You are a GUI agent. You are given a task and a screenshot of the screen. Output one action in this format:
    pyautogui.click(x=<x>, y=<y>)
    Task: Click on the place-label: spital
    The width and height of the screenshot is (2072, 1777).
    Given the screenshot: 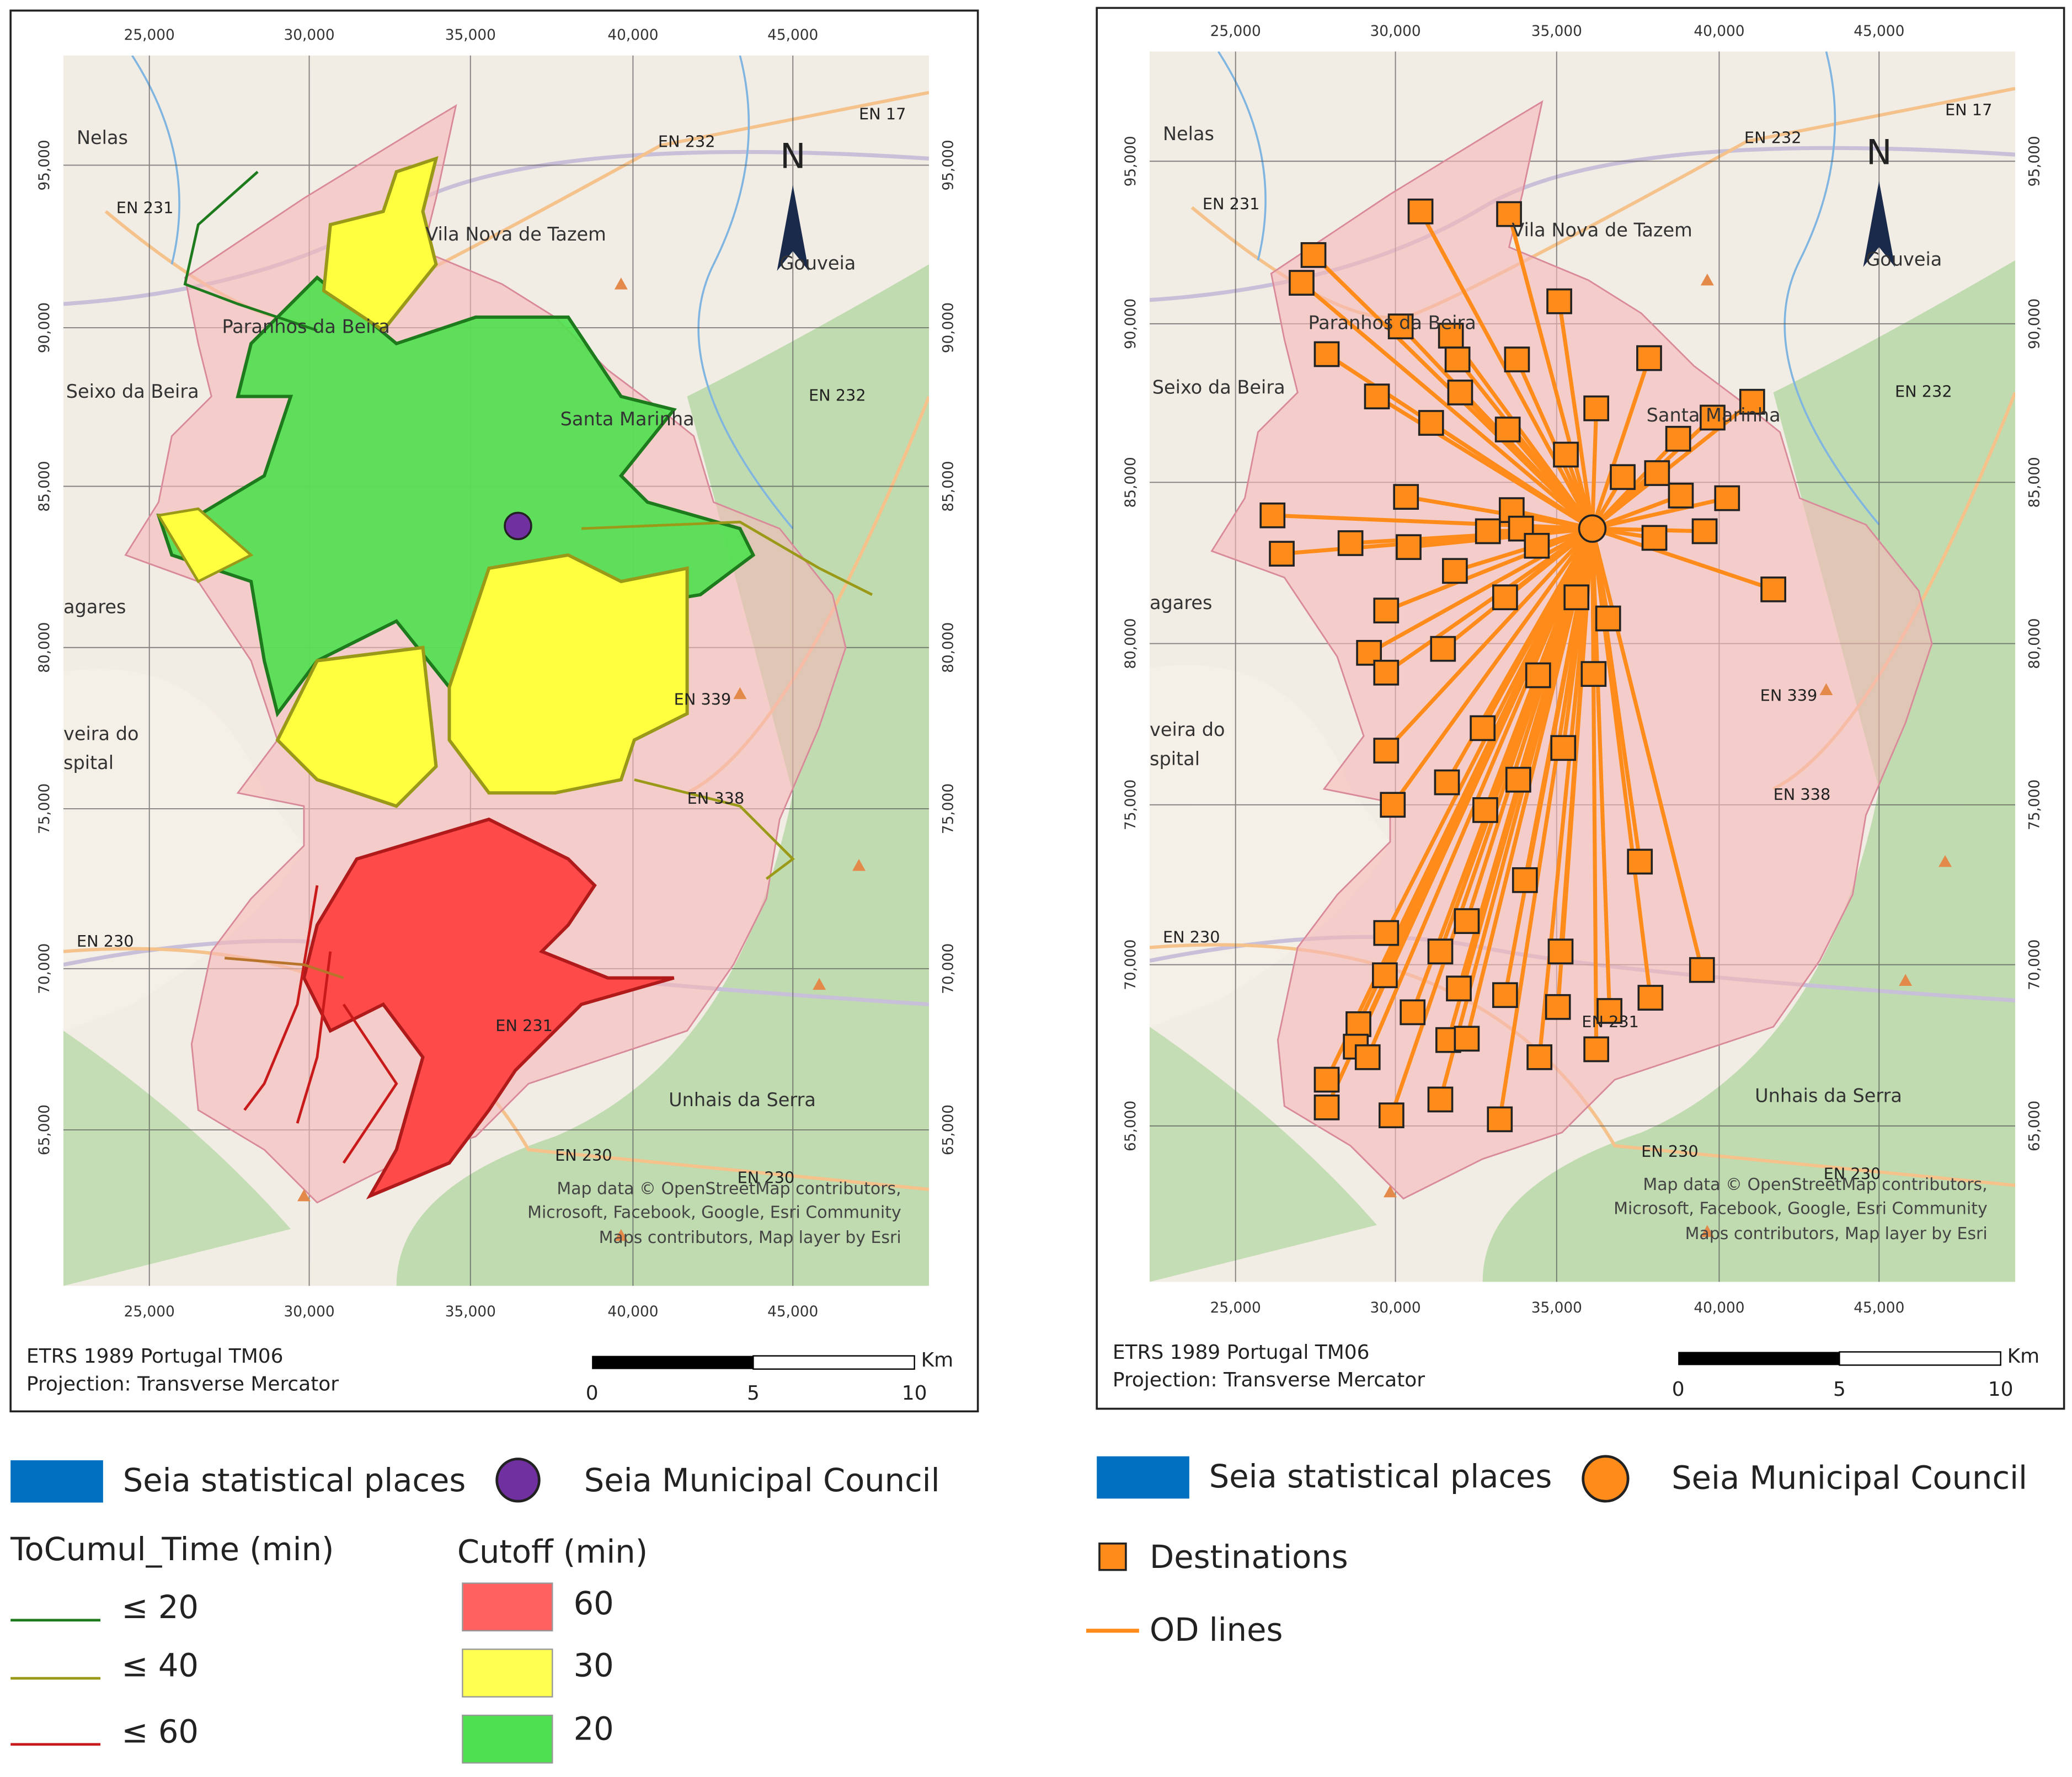 What is the action you would take?
    pyautogui.click(x=1175, y=759)
    